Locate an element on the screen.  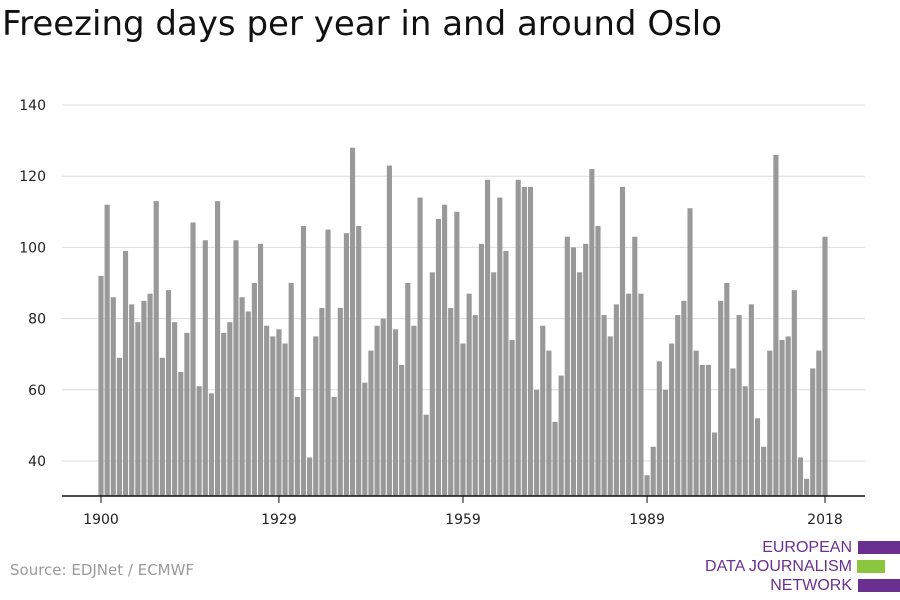
logo-line-2: DATA JOURNALISM is located at coordinates (778, 566).